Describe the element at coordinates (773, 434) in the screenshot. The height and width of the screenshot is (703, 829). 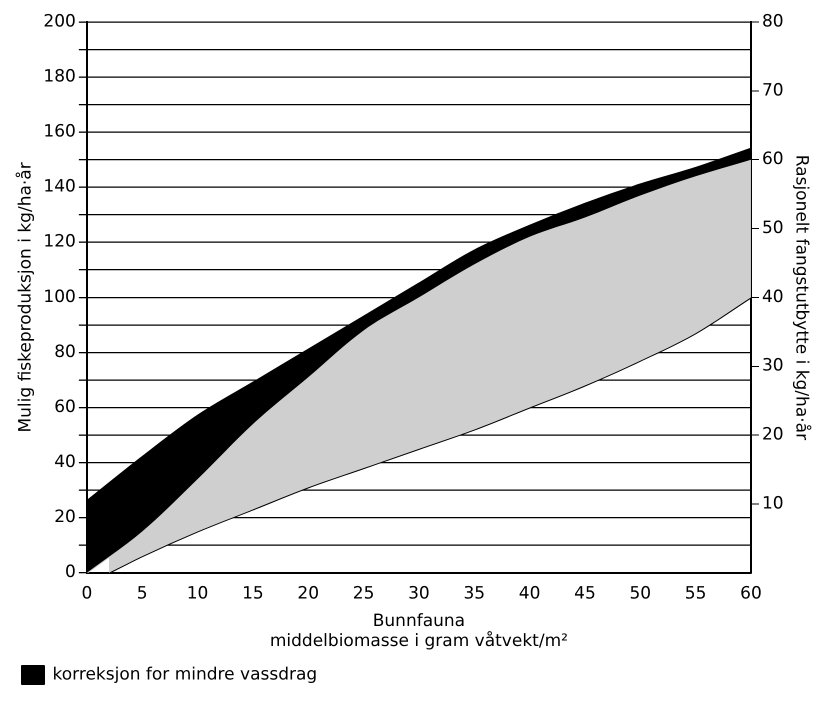
I see `y2-tick-label: 20` at that location.